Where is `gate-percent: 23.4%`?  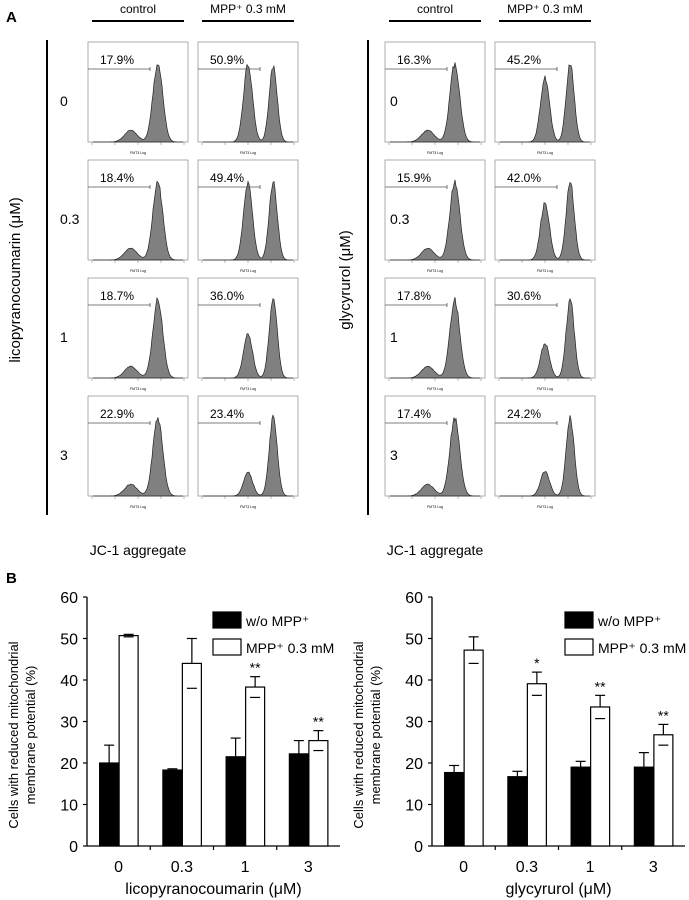 gate-percent: 23.4% is located at coordinates (227, 414).